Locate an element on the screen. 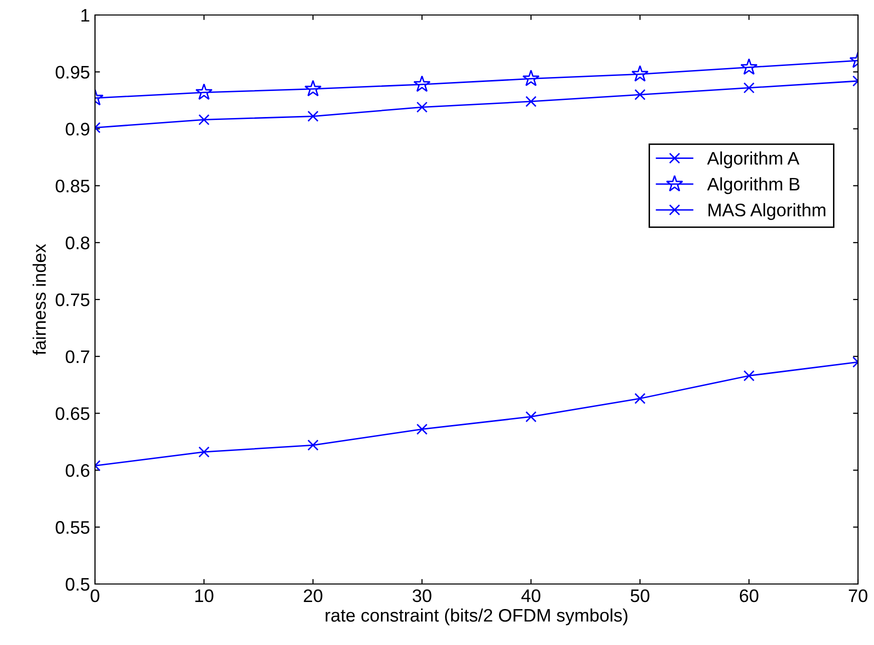  x-tick-label: 10 is located at coordinates (204, 595).